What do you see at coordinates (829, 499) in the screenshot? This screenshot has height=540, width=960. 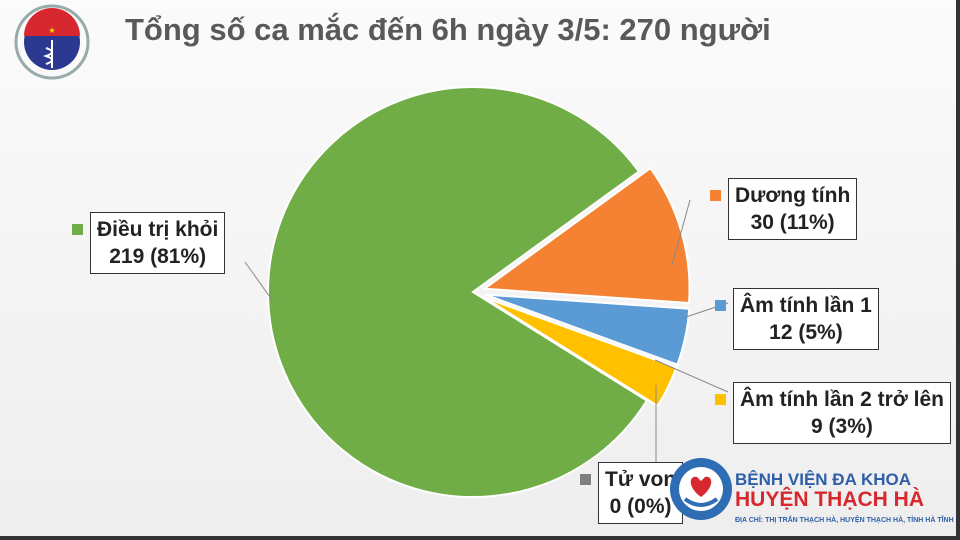 I see `hospital-name-line2: HUYỆN THẠCH HÀ` at bounding box center [829, 499].